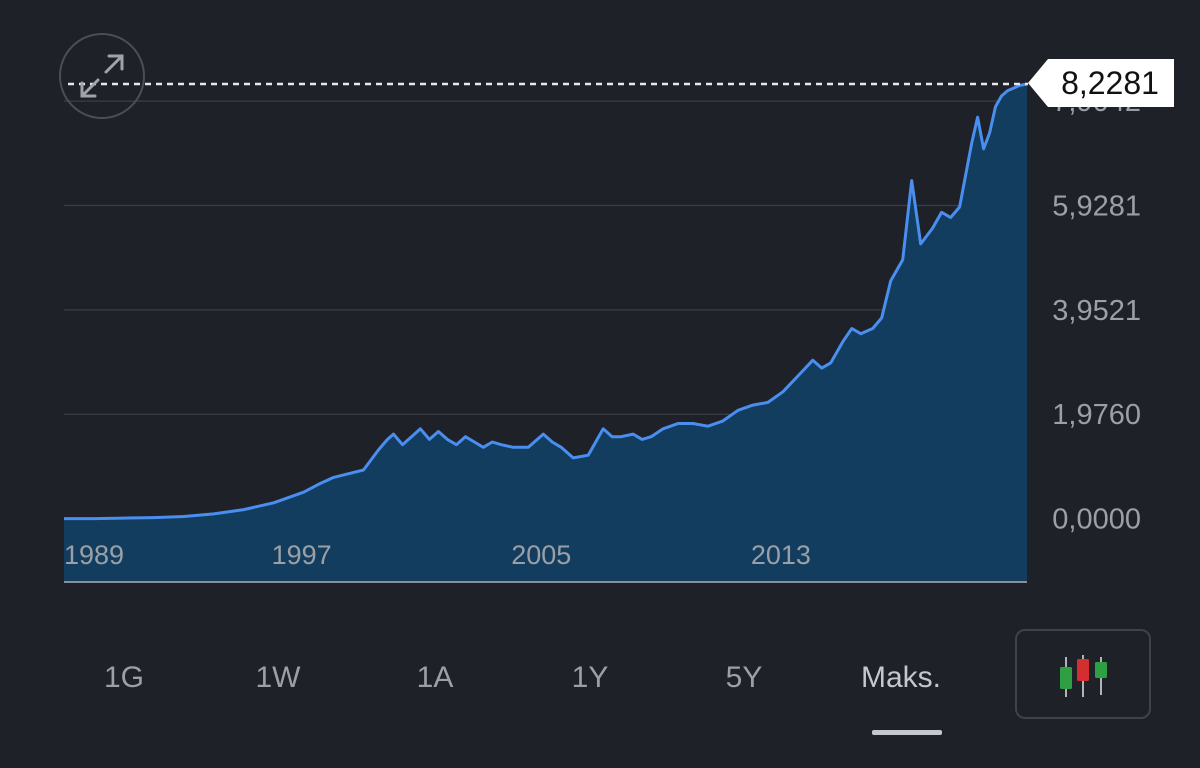 This screenshot has width=1200, height=768. What do you see at coordinates (900, 677) in the screenshot?
I see `tab-maks-label: Maks.` at bounding box center [900, 677].